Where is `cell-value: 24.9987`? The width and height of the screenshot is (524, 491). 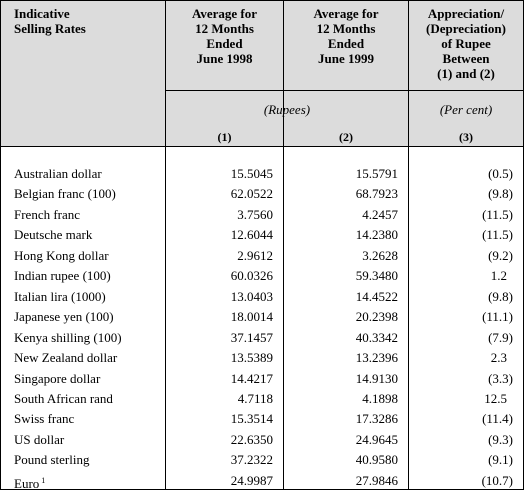
cell-value: 24.9987 is located at coordinates (251, 480).